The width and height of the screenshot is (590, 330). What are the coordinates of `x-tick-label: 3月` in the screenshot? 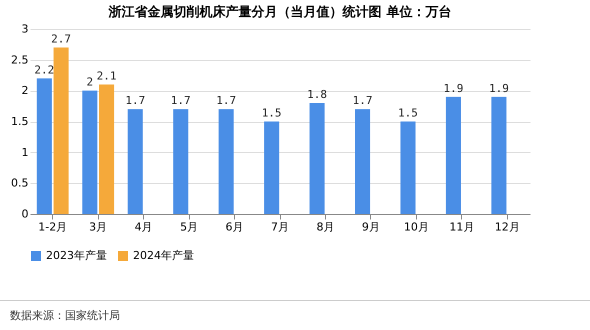 It's located at (98, 227).